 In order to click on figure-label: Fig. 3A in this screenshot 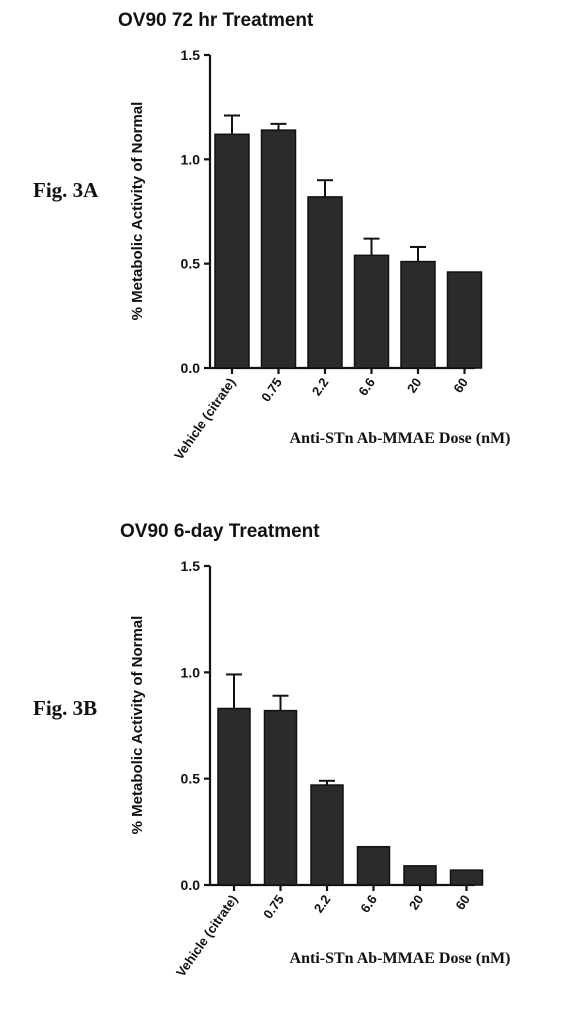, I will do `click(66, 190)`.